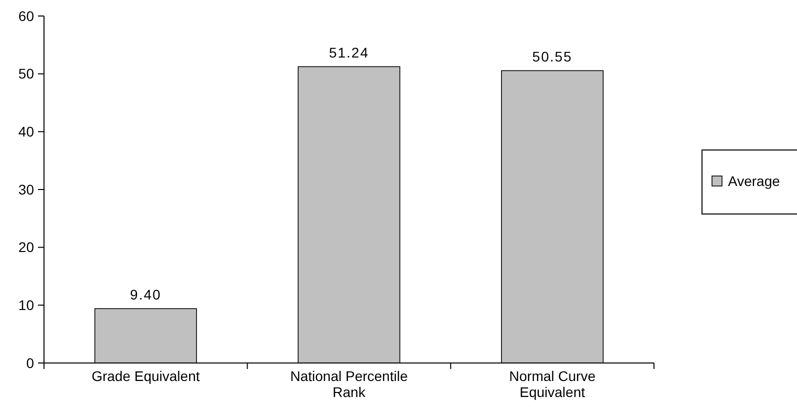 The width and height of the screenshot is (797, 407). Describe the element at coordinates (26, 247) in the screenshot. I see `y-tick-label: 20` at that location.